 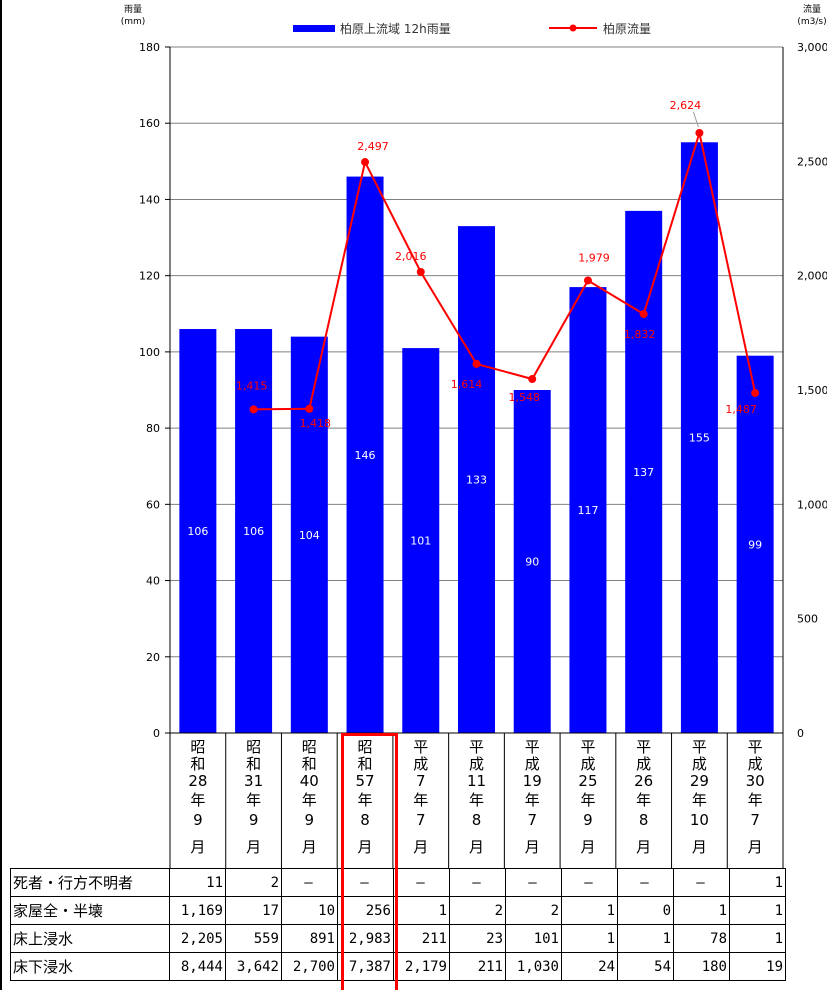 I want to click on flow-value-label: 1,979, so click(x=594, y=257).